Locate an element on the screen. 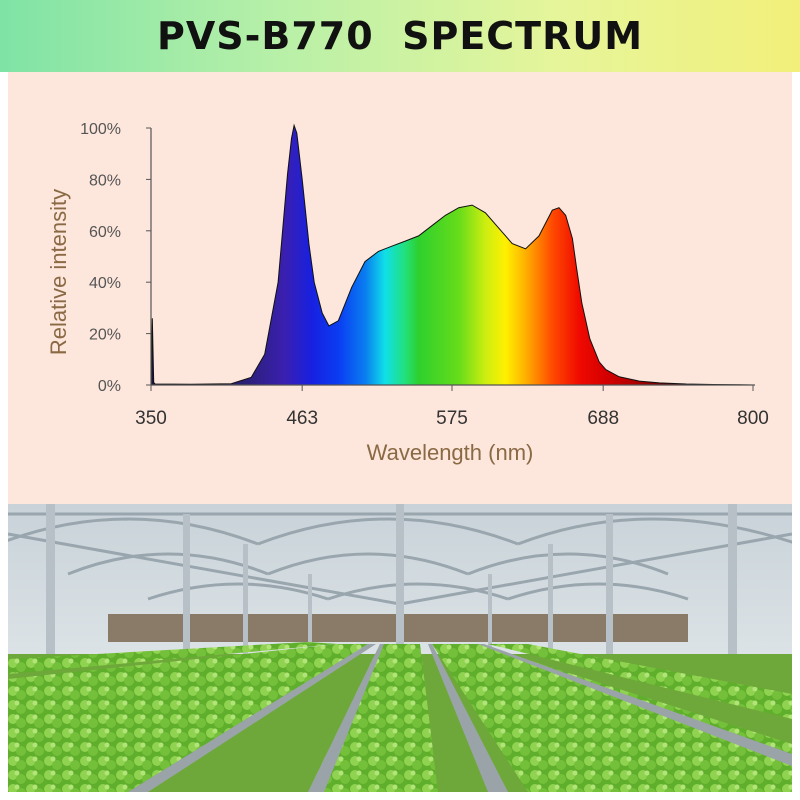 The image size is (800, 800). y-tick-label-0: 0% is located at coordinates (109, 386).